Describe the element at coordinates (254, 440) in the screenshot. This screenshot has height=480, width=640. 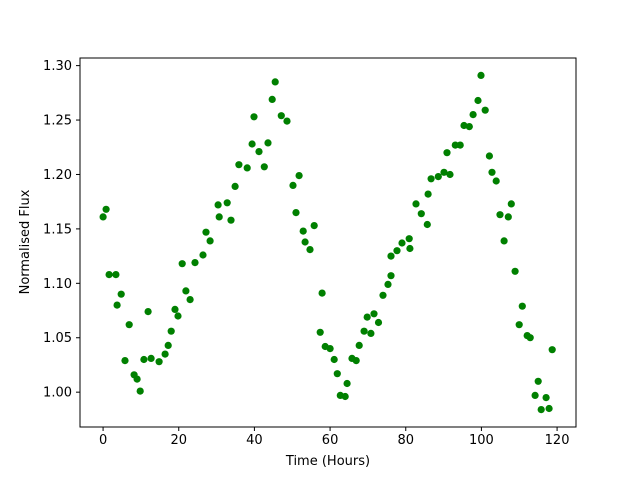
I see `x-tick-label: 40` at that location.